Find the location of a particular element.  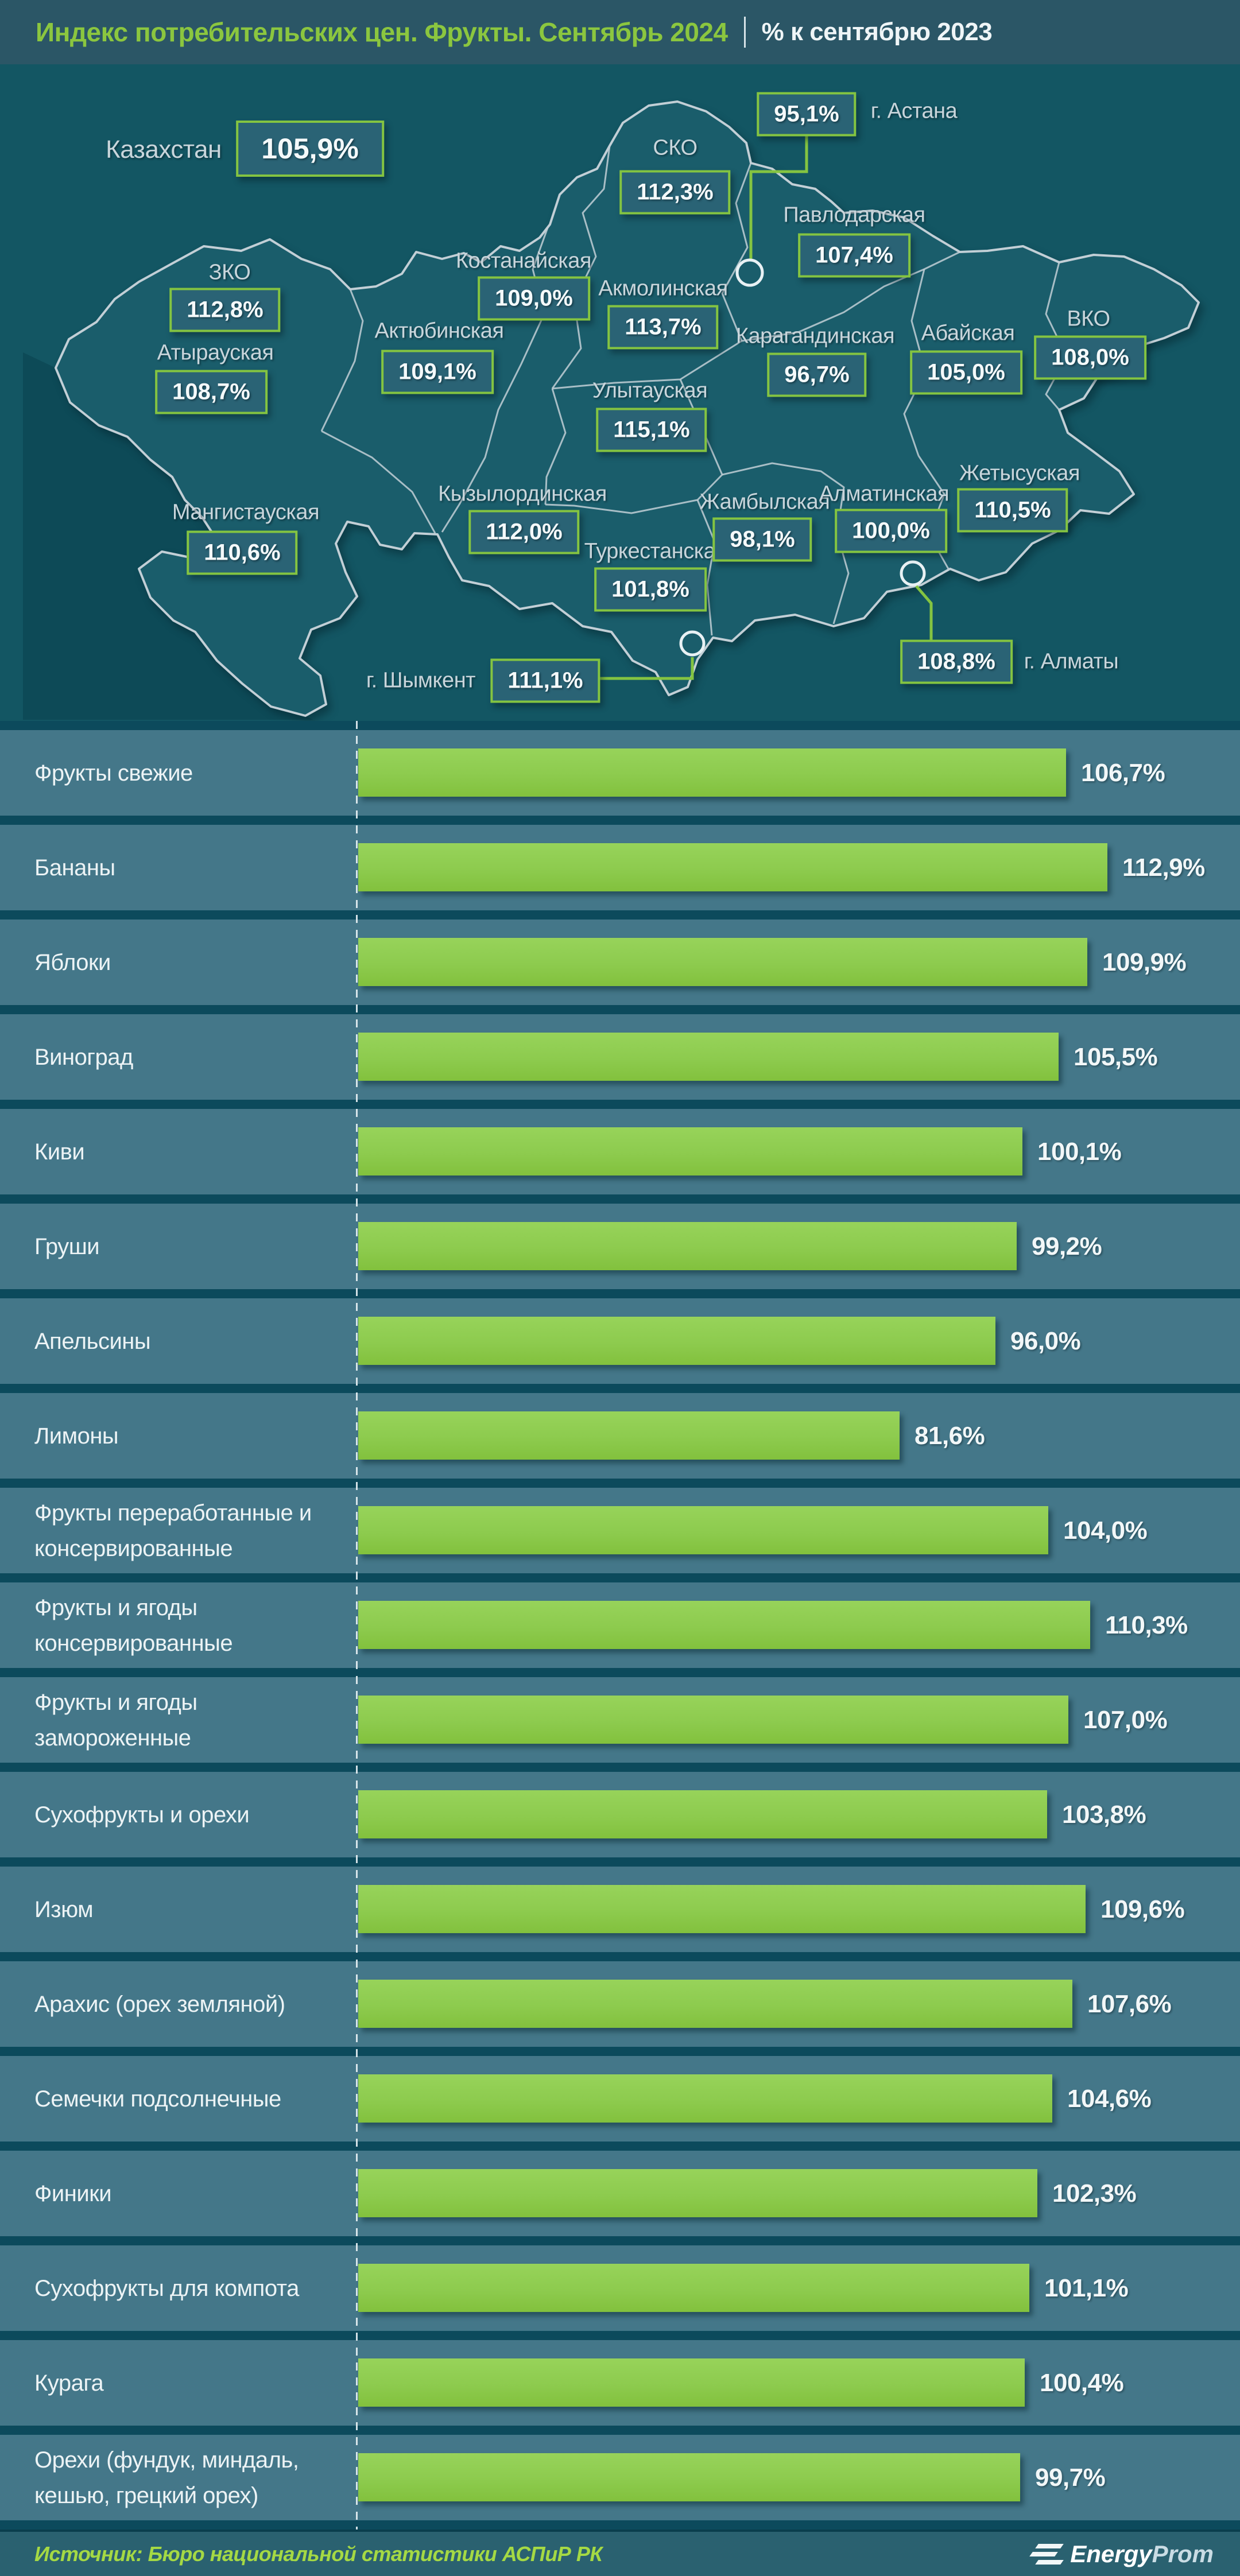

city-label: г. Астана is located at coordinates (914, 111).